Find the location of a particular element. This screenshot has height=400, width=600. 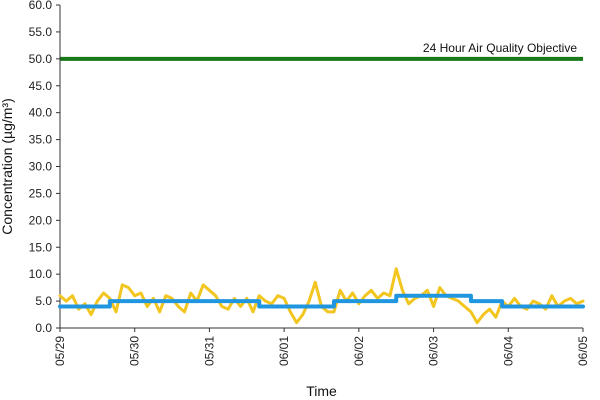

y-tick-label: 0.0 is located at coordinates (43, 328).